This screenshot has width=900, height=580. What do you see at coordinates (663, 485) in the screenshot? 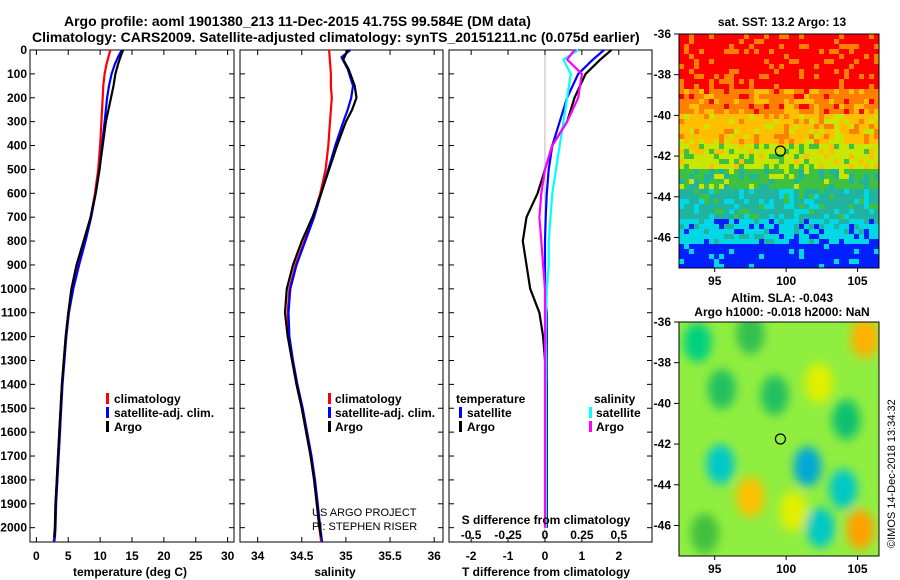
I see `lat-tick-label: -44` at bounding box center [663, 485].